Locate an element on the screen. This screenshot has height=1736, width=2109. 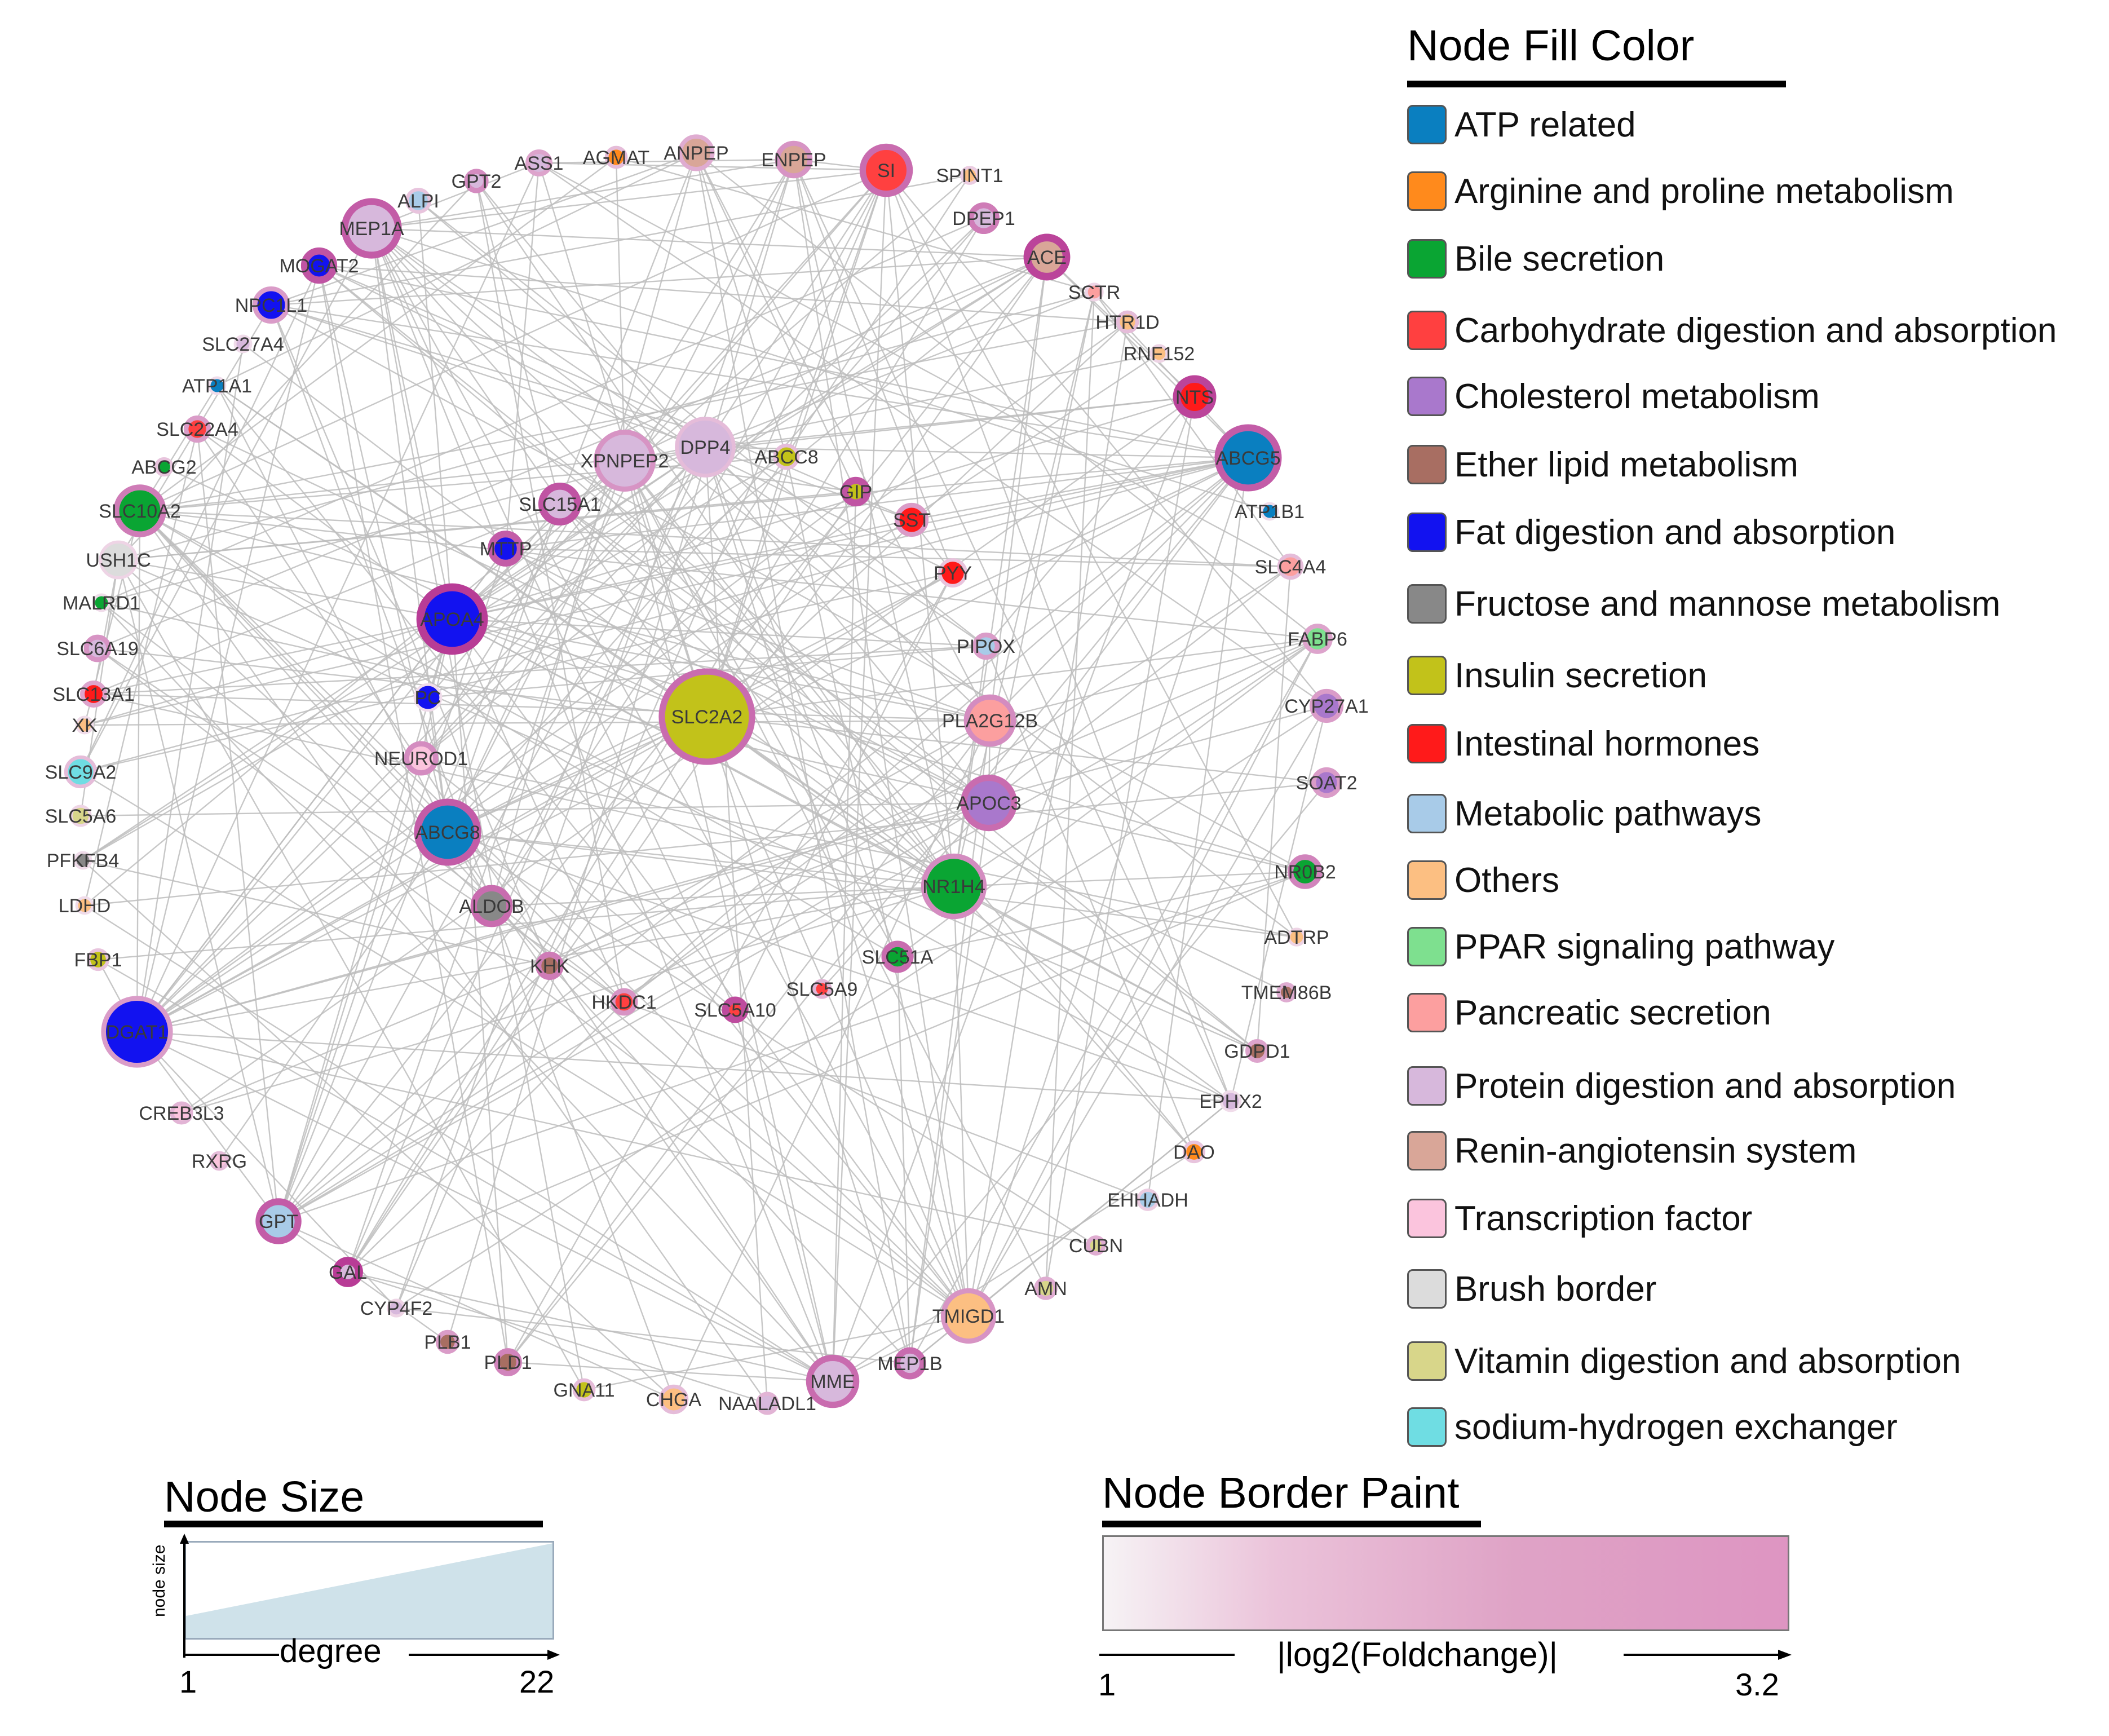
fill-legend-swatch is located at coordinates (1427, 259).